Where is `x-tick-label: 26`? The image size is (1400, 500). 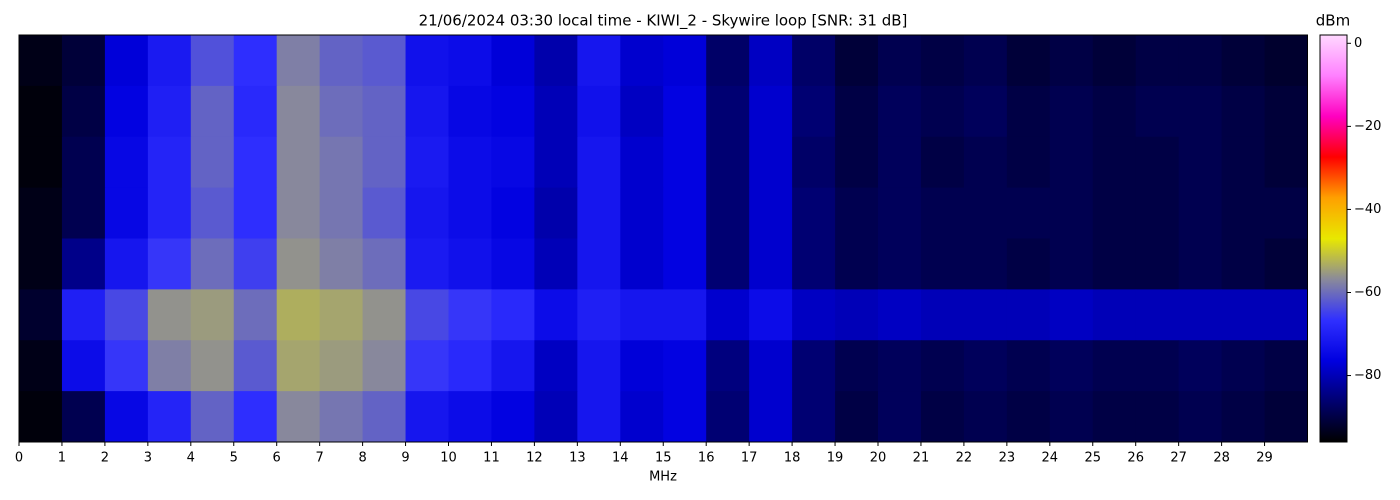
x-tick-label: 26 is located at coordinates (1135, 458).